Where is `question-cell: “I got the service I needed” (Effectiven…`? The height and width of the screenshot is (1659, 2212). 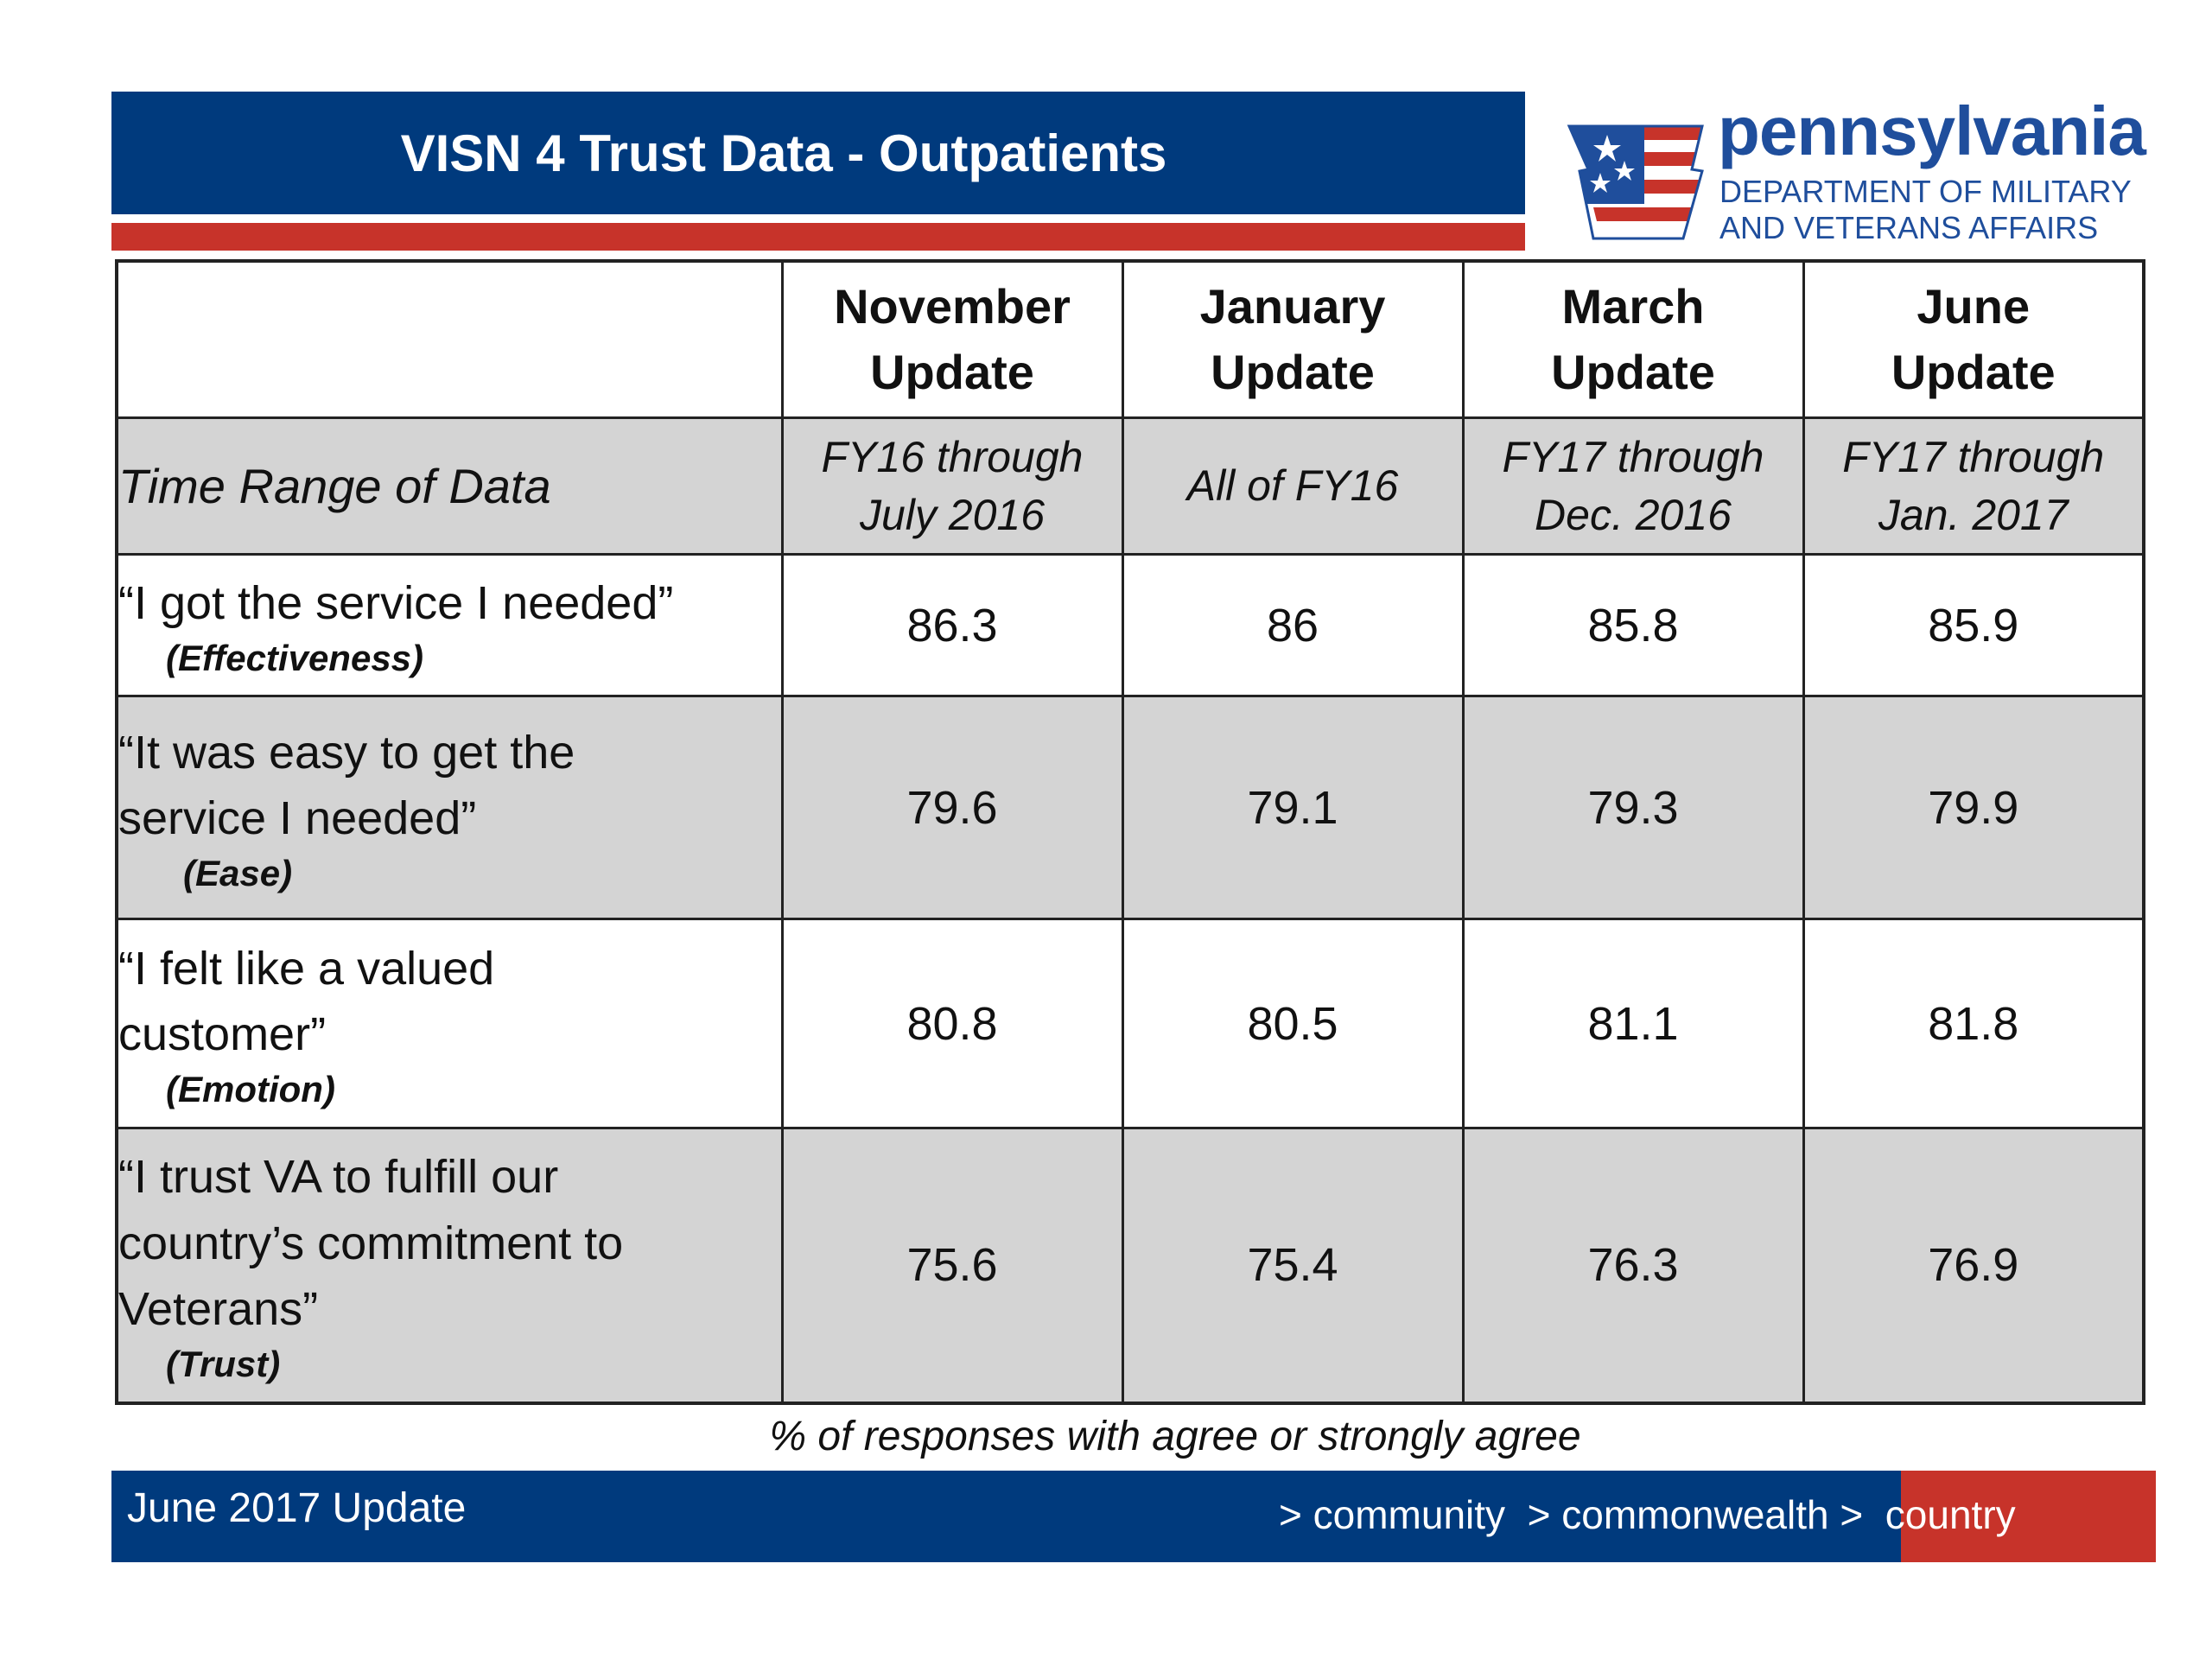 question-cell: “I got the service I needed” (Effectiven… is located at coordinates (450, 625).